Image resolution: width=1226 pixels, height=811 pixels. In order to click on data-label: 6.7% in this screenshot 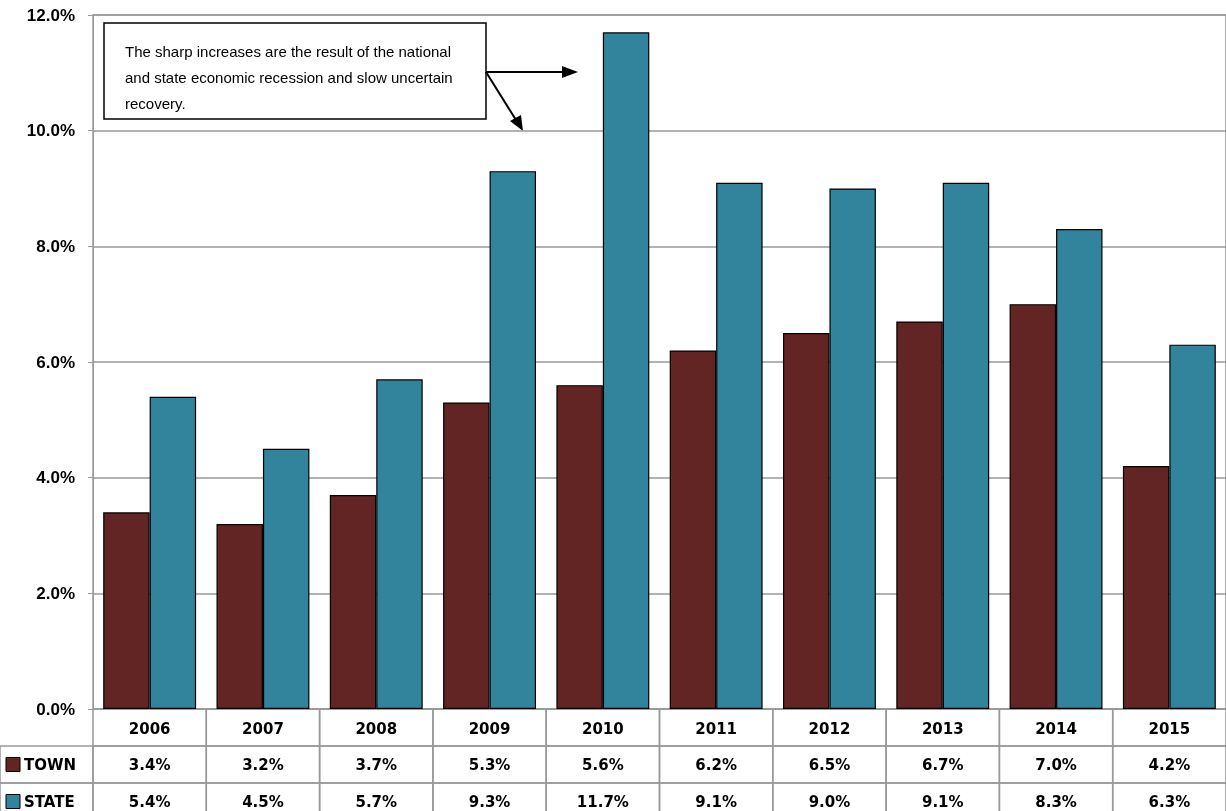, I will do `click(942, 764)`.